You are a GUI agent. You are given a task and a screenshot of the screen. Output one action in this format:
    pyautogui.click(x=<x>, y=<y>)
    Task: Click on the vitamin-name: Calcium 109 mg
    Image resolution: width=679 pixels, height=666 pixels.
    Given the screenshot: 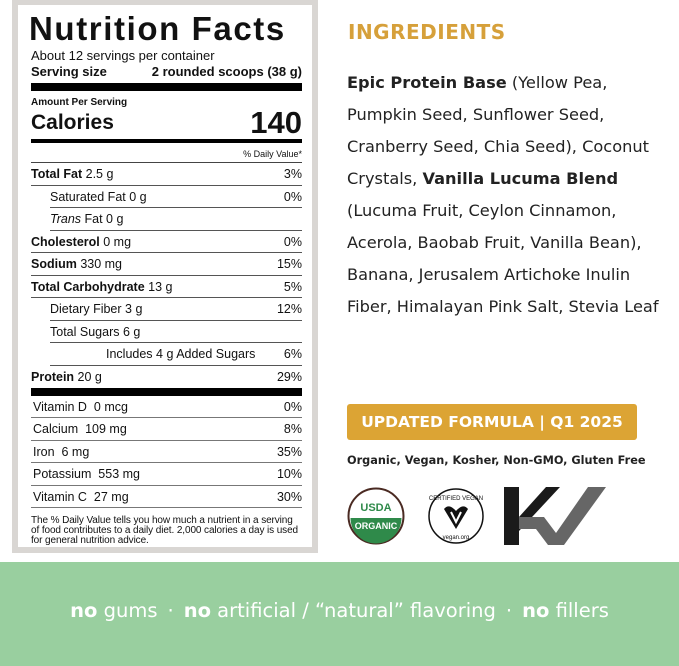 What is the action you would take?
    pyautogui.click(x=80, y=429)
    